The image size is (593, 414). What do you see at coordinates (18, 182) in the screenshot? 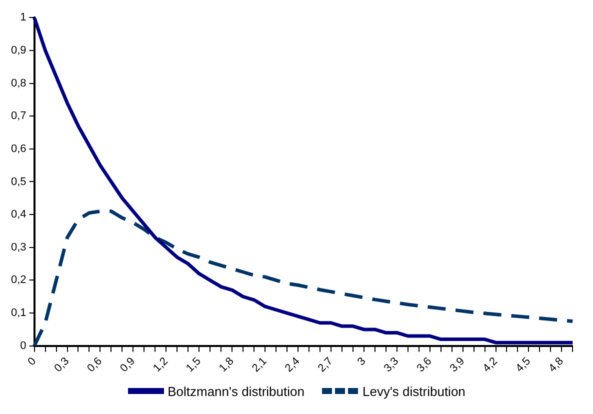
I see `y-tick-label: 0,5` at bounding box center [18, 182].